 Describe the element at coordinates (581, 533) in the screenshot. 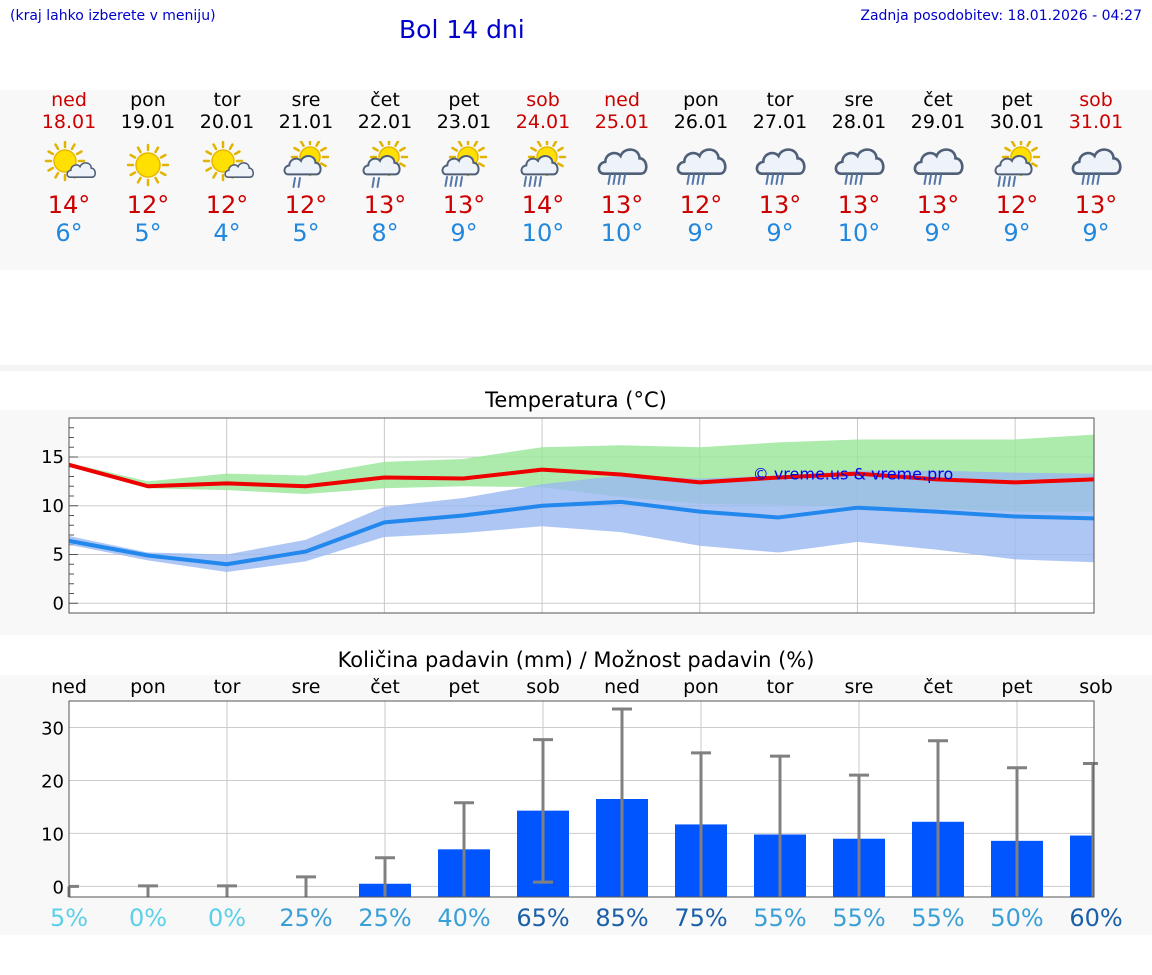

I see `min-temp-line` at that location.